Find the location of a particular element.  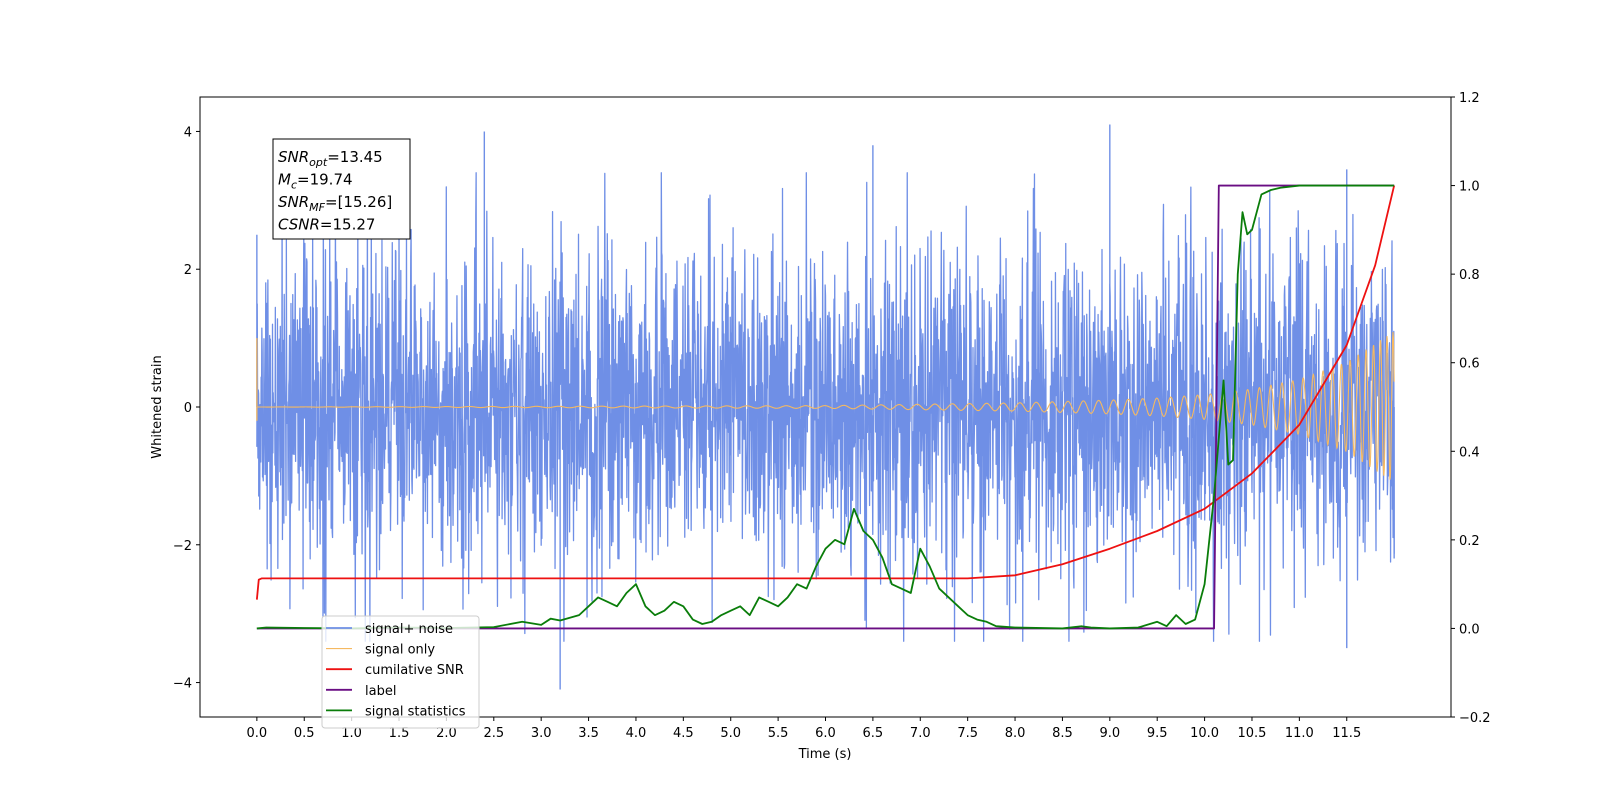

x-tick-label: 10.0 is located at coordinates (1204, 733).